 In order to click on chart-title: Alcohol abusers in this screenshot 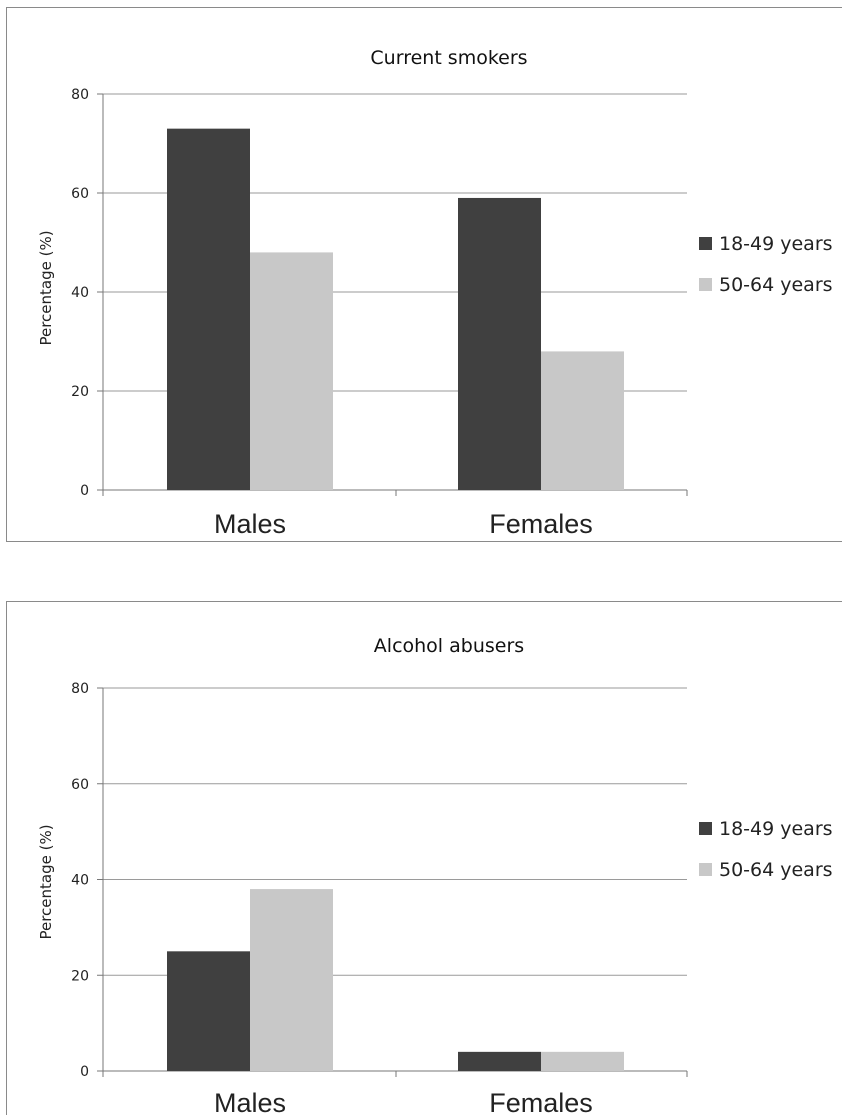, I will do `click(449, 646)`.